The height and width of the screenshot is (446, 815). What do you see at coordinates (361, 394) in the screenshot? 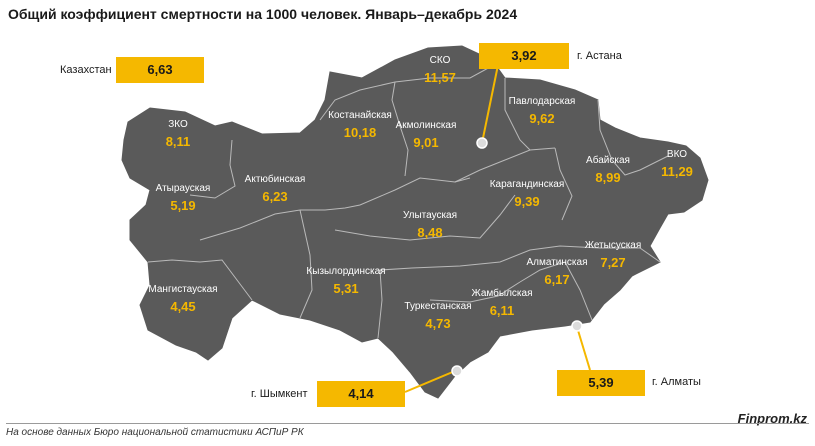
I see `shymkent-value-box: 4,14` at bounding box center [361, 394].